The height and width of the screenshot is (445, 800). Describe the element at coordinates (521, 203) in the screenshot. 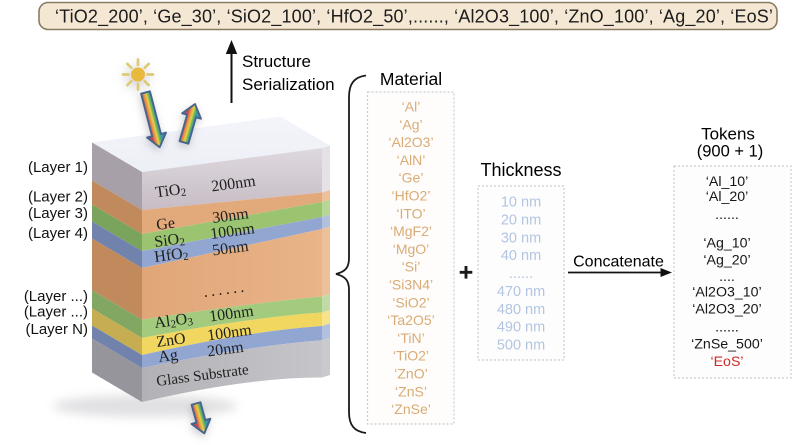

I see `svg-text: 10 nm` at that location.